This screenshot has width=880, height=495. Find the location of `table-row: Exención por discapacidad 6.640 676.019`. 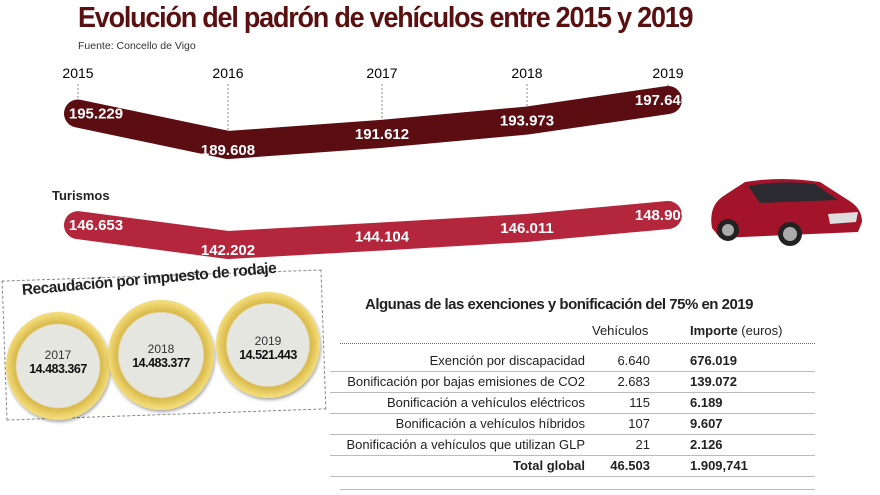

table-row: Exención por discapacidad 6.640 676.019 is located at coordinates (572, 361).